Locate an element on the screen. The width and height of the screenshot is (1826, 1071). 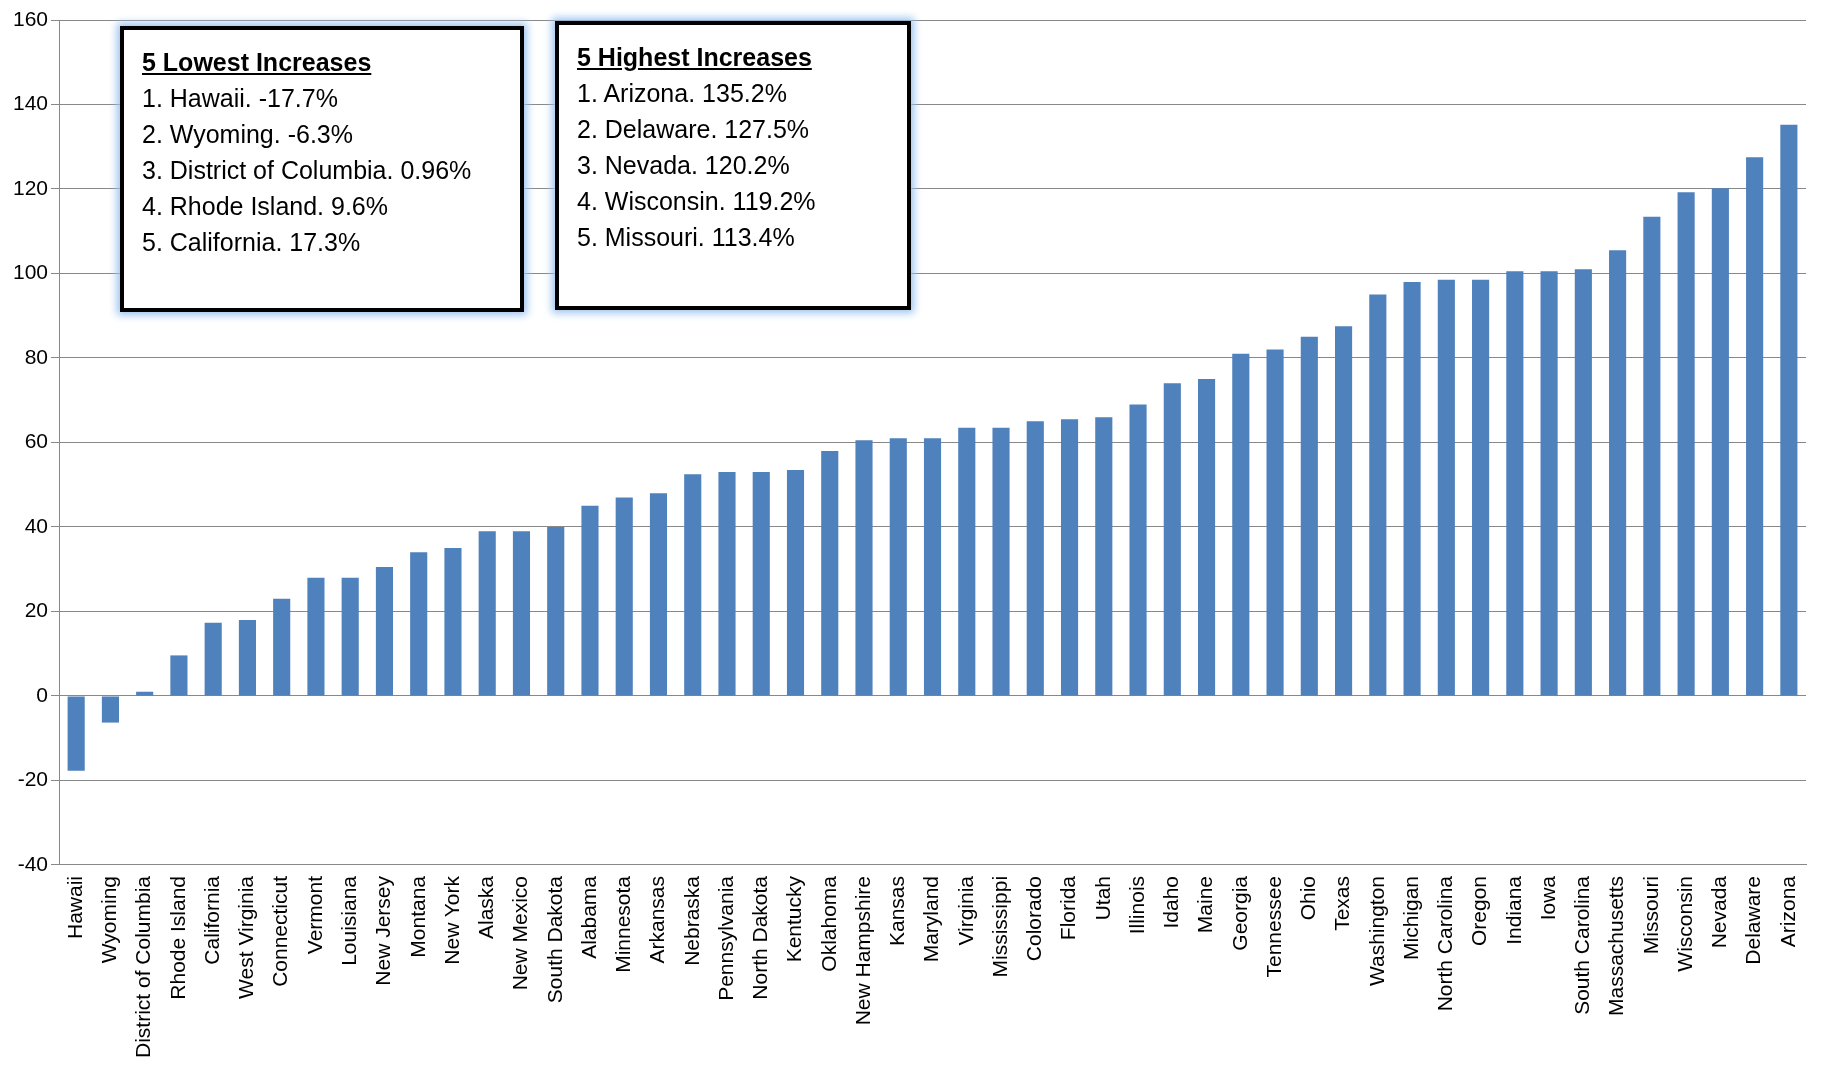
x-tick-label: Alabama is located at coordinates (588, 917).